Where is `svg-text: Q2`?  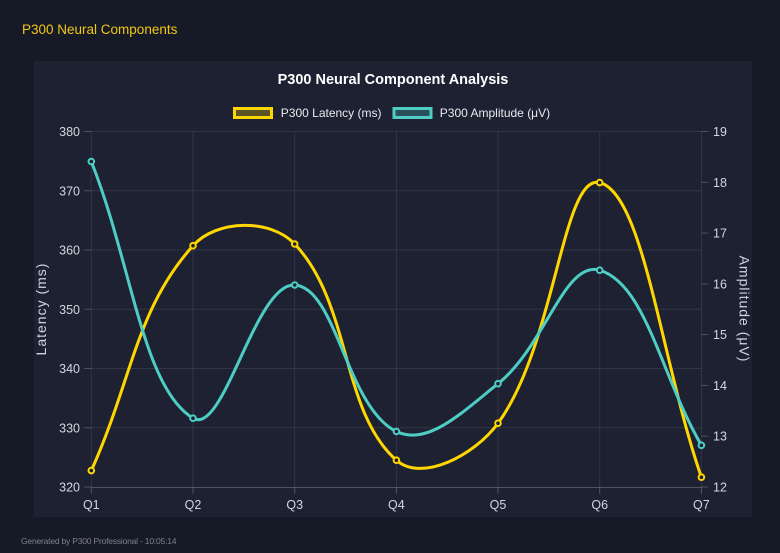 svg-text: Q2 is located at coordinates (193, 505).